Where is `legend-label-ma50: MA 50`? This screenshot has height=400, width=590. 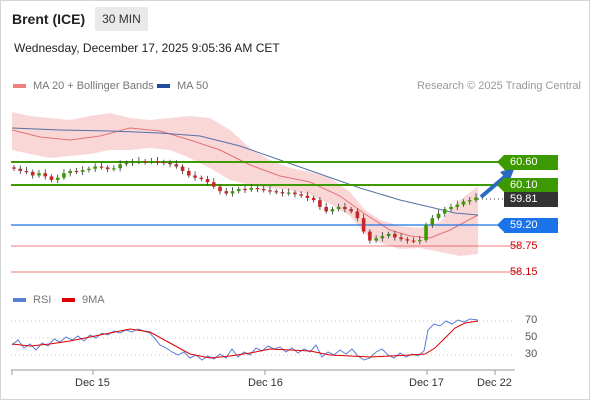
legend-label-ma50: MA 50 is located at coordinates (193, 86).